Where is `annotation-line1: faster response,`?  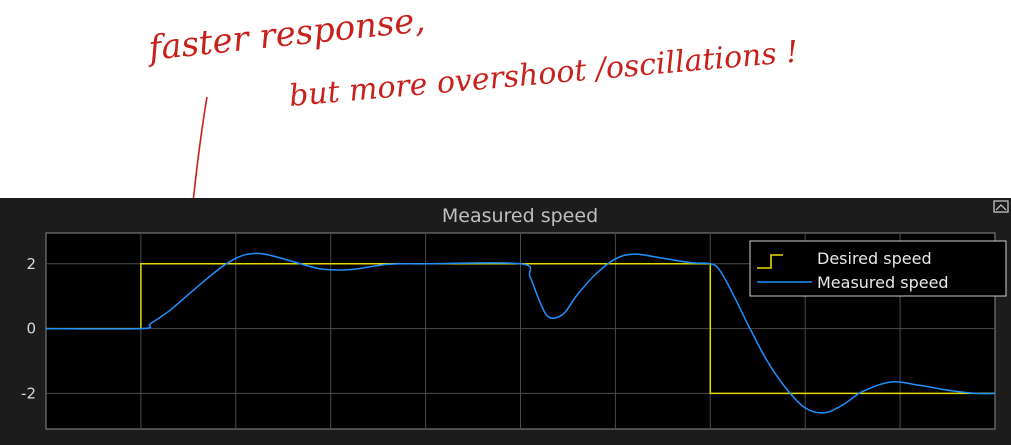 annotation-line1: faster response, is located at coordinates (285, 34).